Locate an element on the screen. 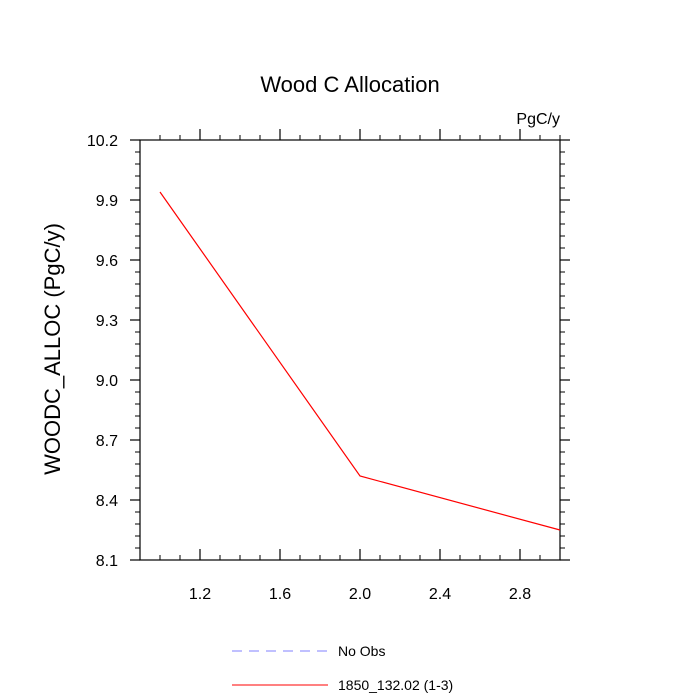 The width and height of the screenshot is (700, 700). y-tick-label: 9.9 is located at coordinates (107, 201).